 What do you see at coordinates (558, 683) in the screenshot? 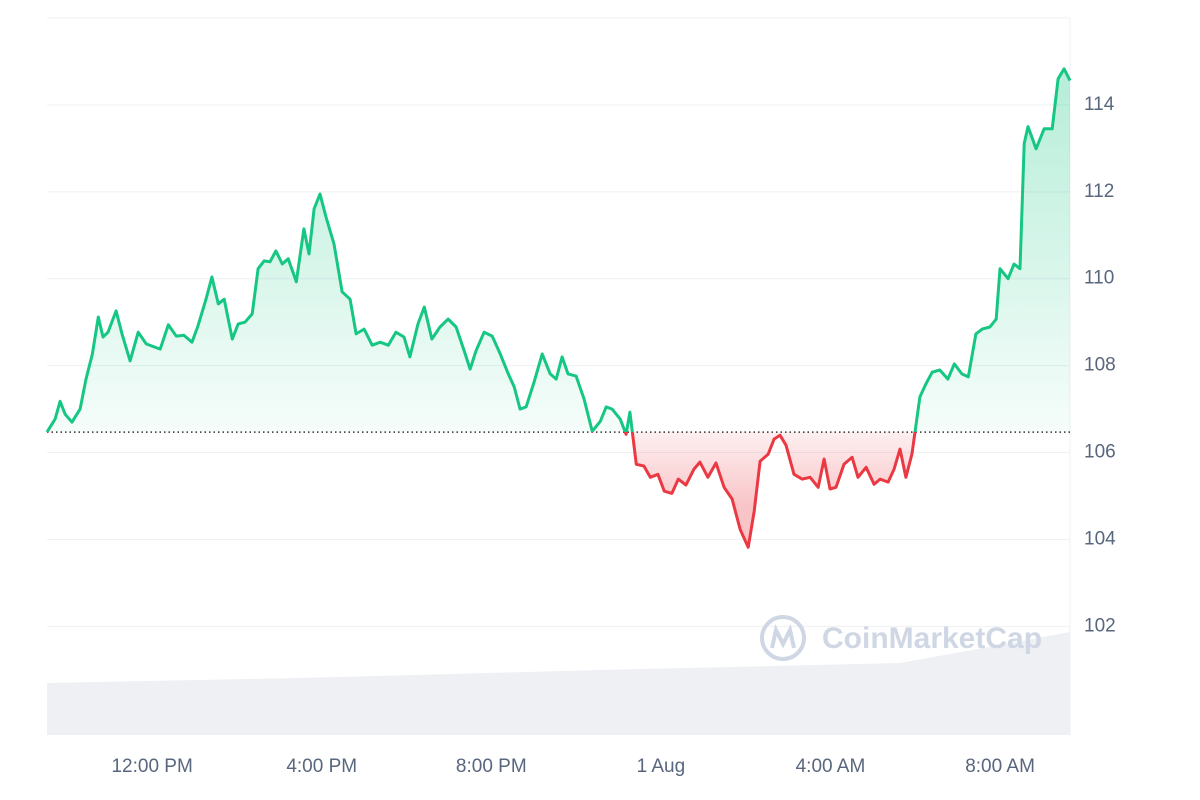
I see `volume-area` at bounding box center [558, 683].